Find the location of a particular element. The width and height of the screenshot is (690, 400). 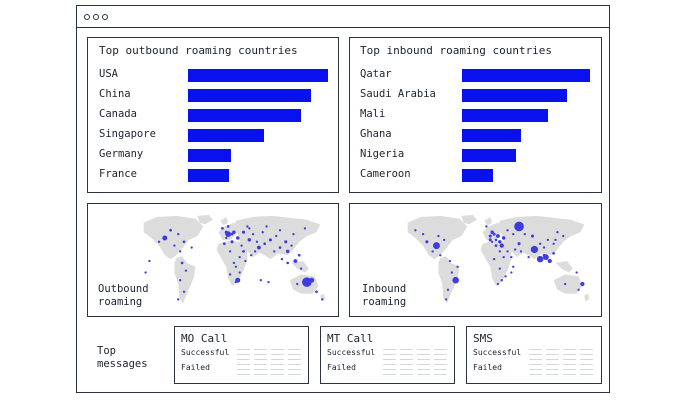

mo-call-card: MO Call Successful Failed is located at coordinates (241, 355).